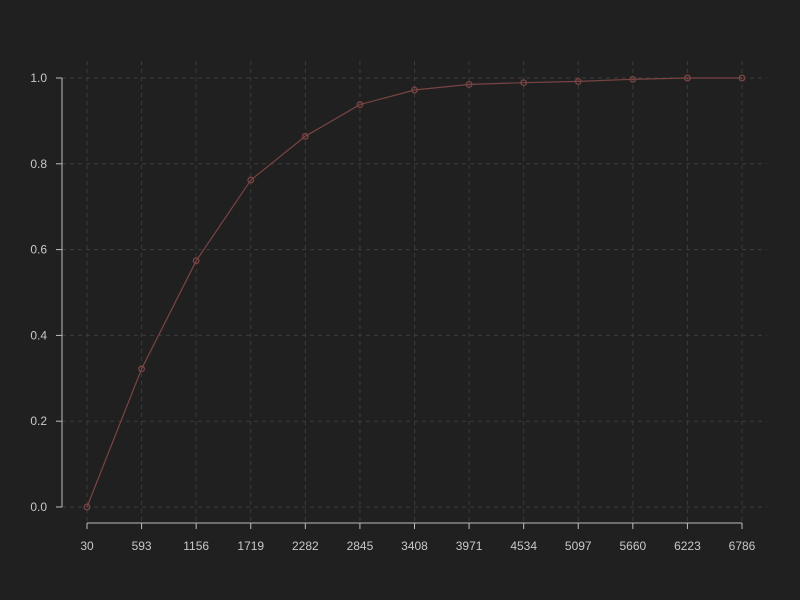 This screenshot has width=800, height=600. I want to click on x-tick-label: 3971, so click(469, 546).